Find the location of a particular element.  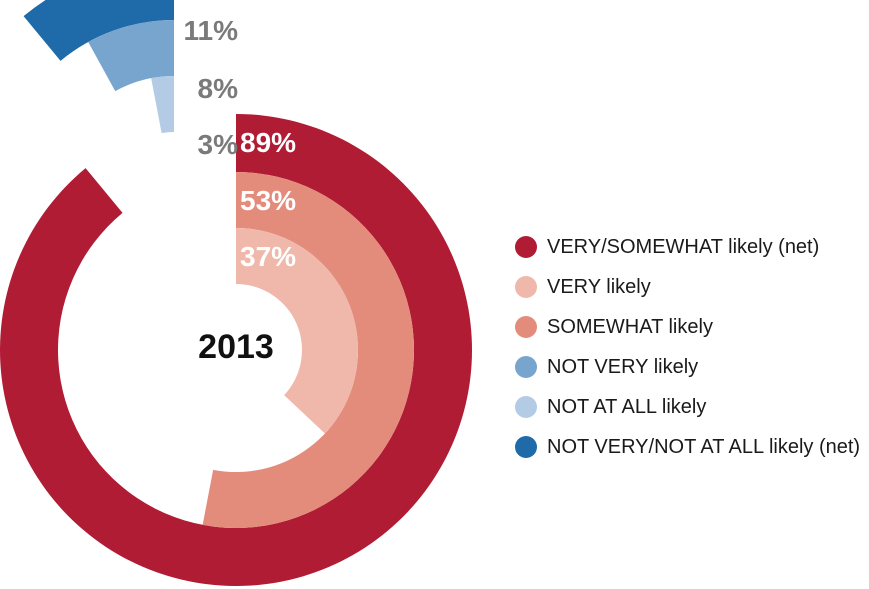

value-label-2: 37% is located at coordinates (268, 256).